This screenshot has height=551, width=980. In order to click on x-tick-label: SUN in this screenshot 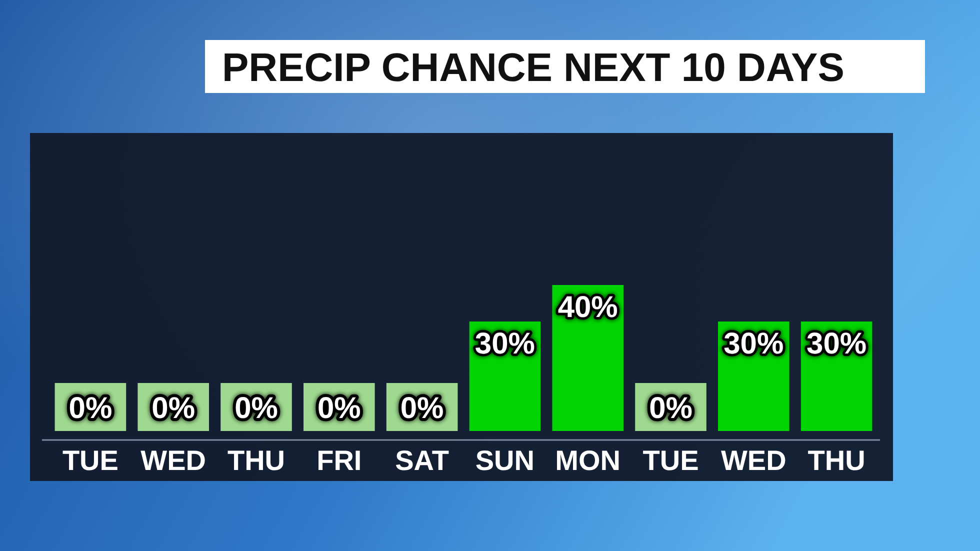, I will do `click(505, 460)`.